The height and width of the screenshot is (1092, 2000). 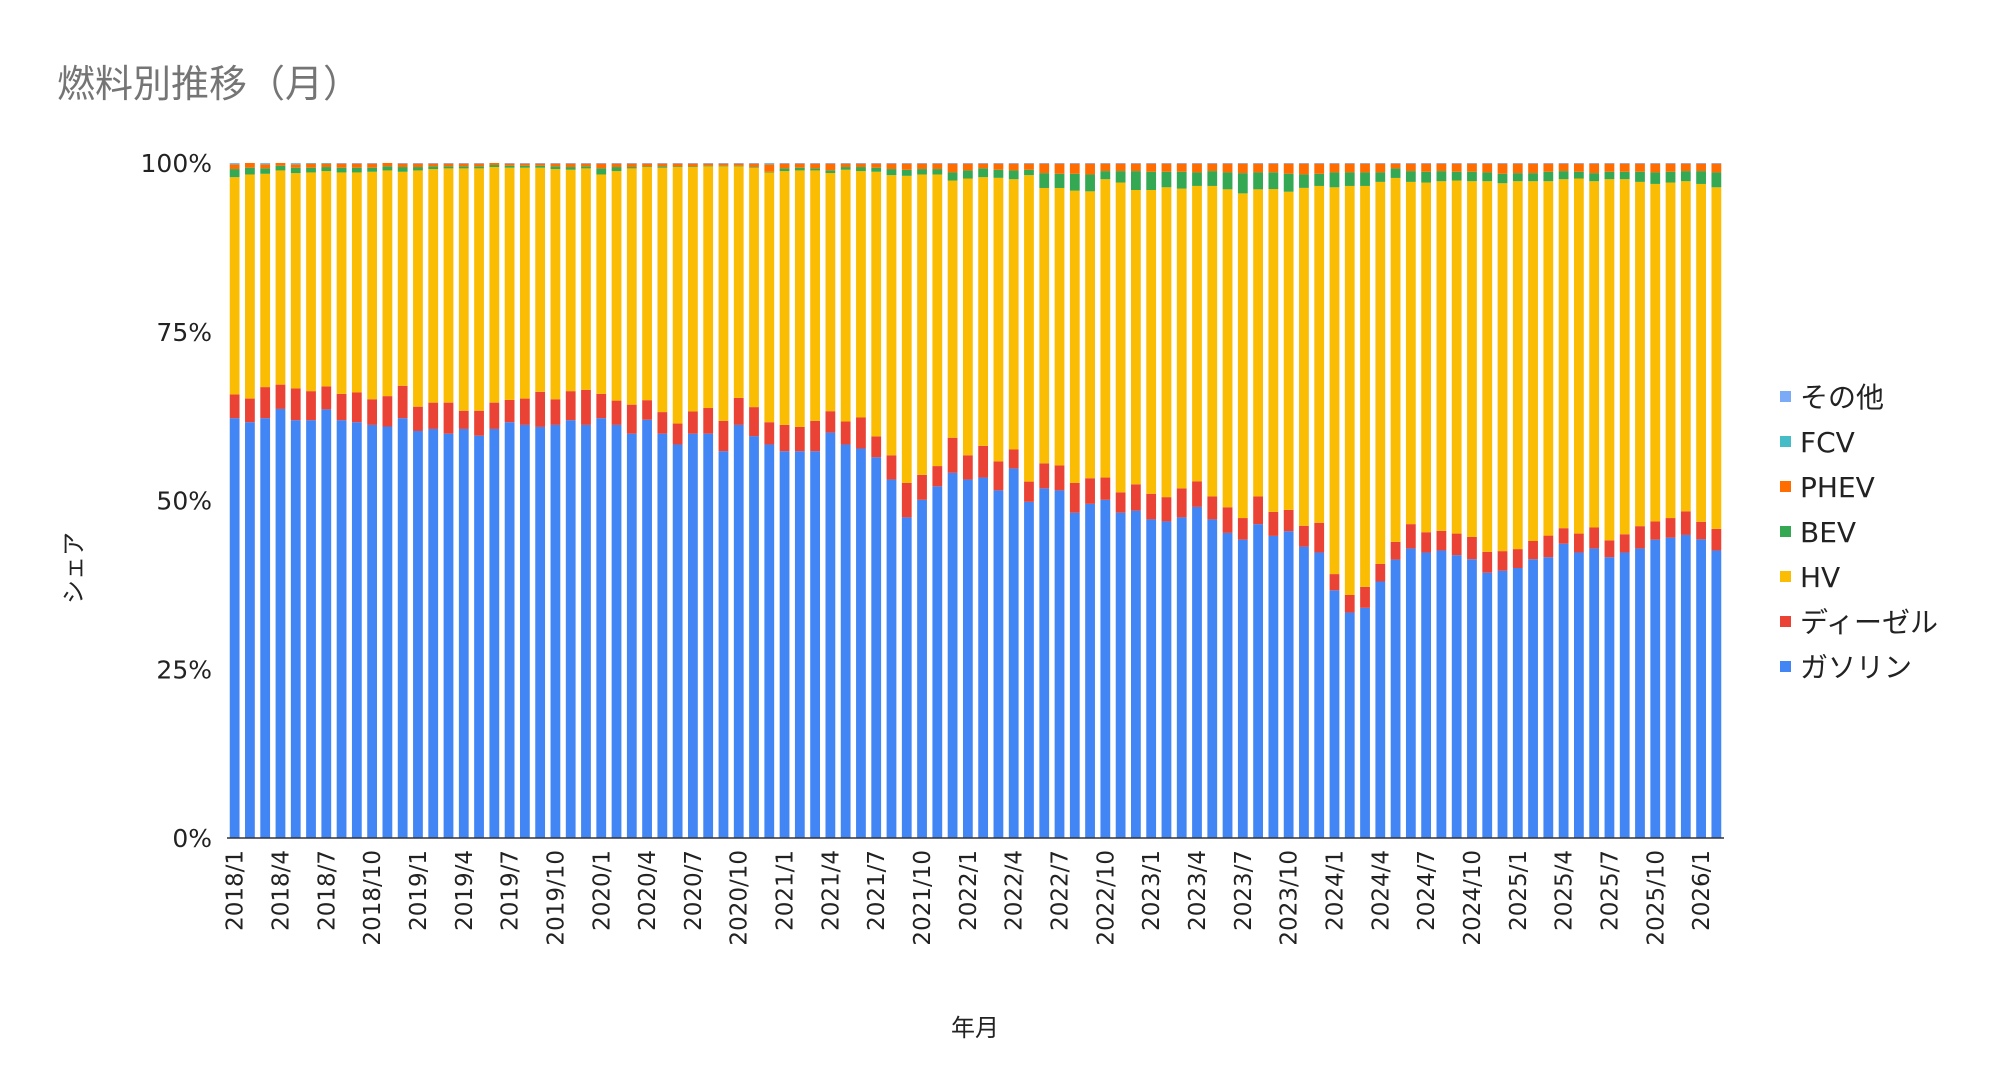 What do you see at coordinates (975, 1028) in the screenshot?
I see `x-axis-title: 年月` at bounding box center [975, 1028].